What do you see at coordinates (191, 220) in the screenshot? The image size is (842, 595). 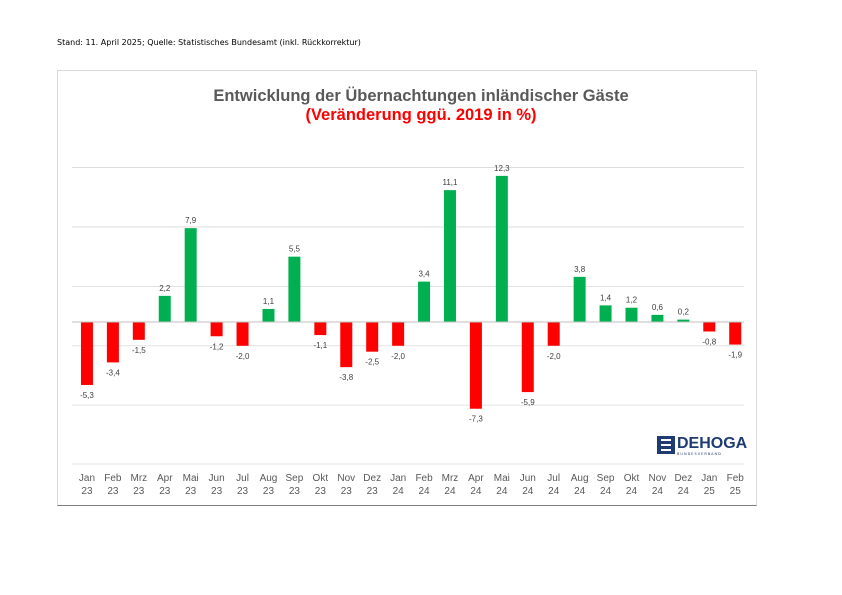 I see `data-label: 7,9` at bounding box center [191, 220].